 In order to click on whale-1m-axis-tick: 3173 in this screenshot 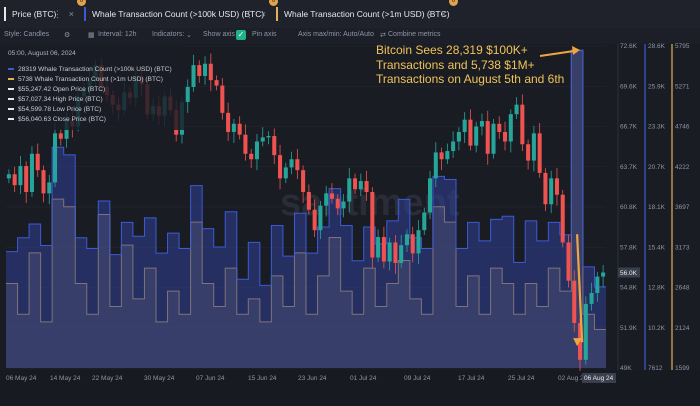, I will do `click(682, 247)`.